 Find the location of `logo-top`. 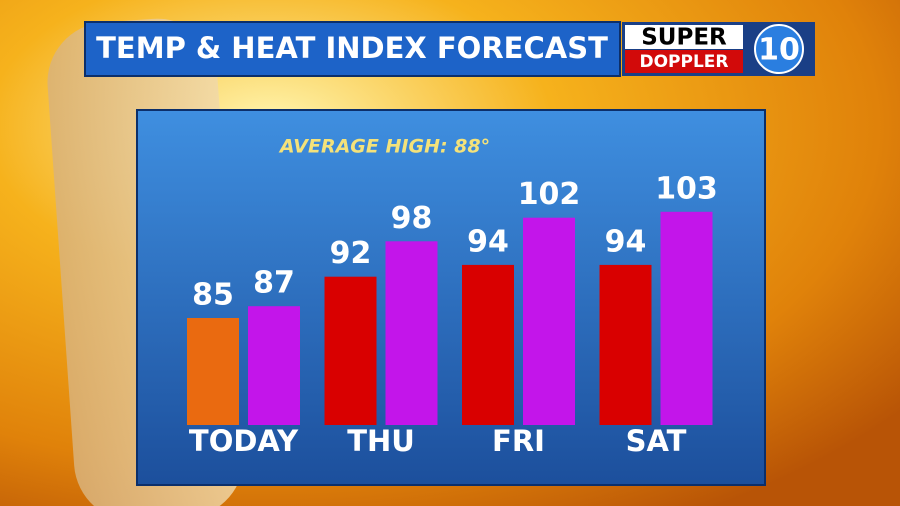

logo-top is located at coordinates (684, 37).